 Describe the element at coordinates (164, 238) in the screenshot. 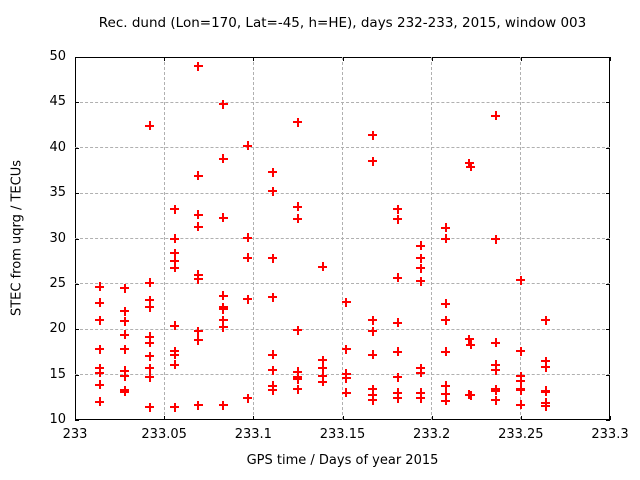

I see `gridline-vertical` at that location.